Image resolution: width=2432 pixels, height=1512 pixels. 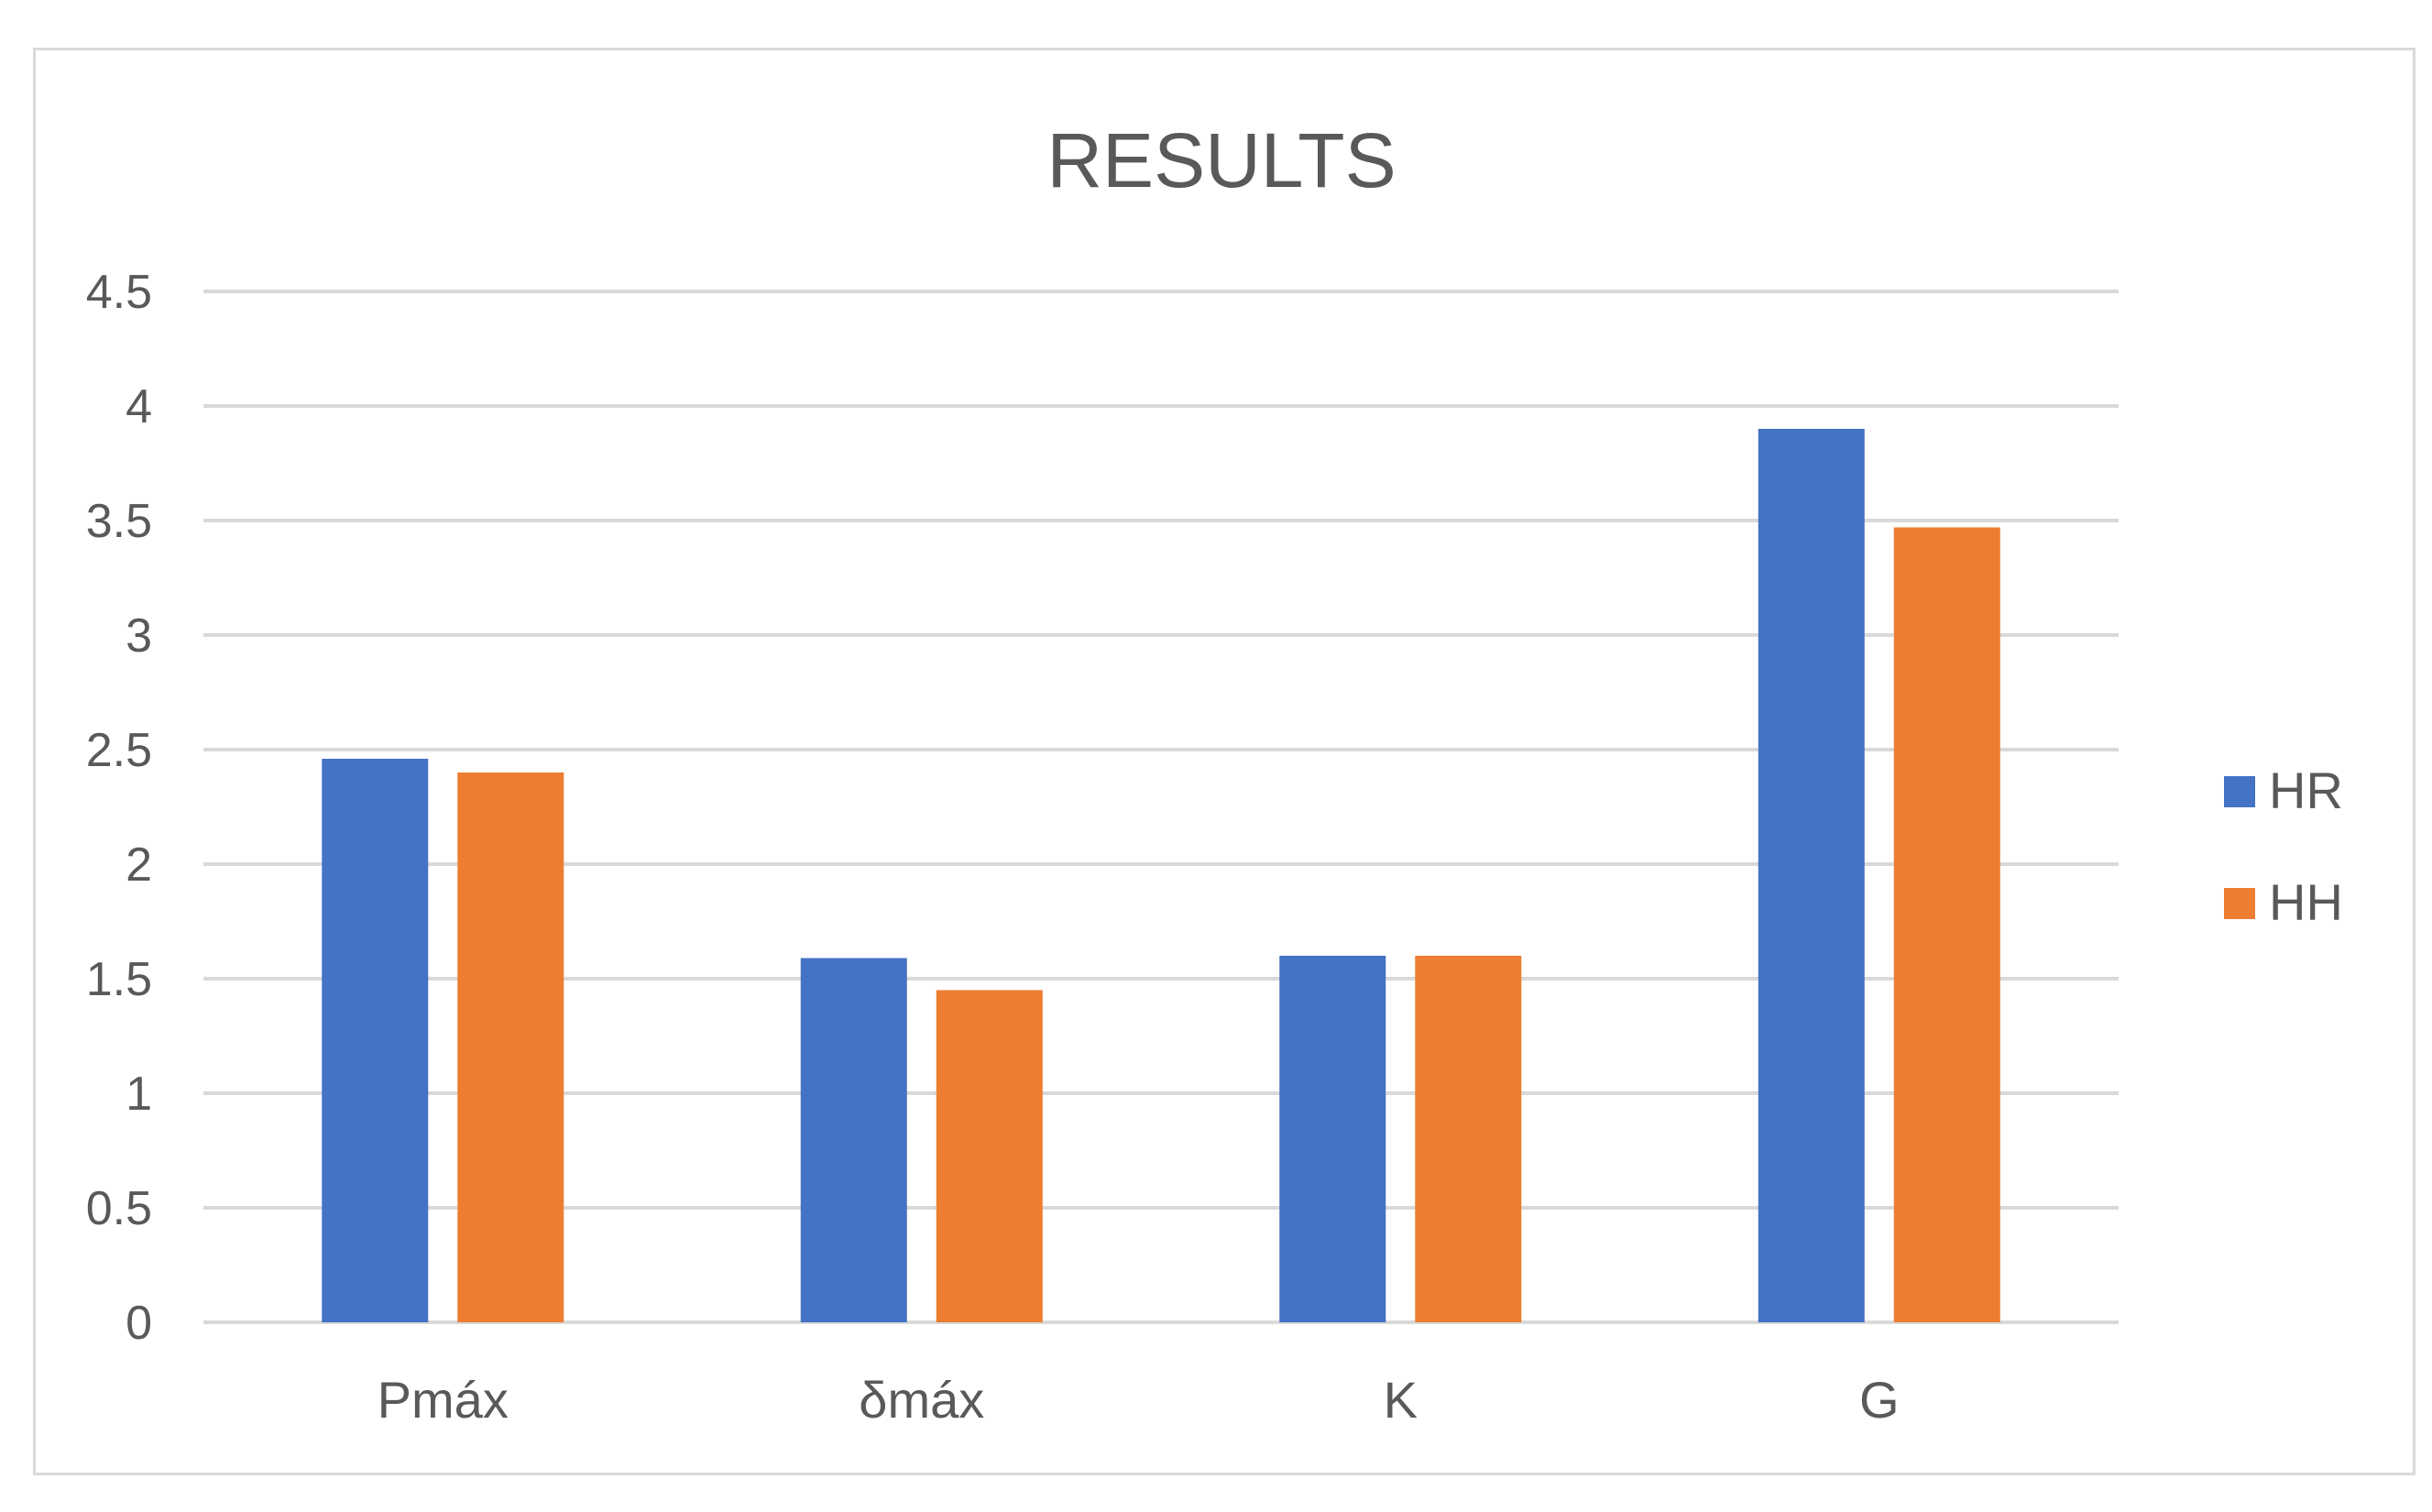 What do you see at coordinates (119, 750) in the screenshot?
I see `y-tick-label: 2.5` at bounding box center [119, 750].